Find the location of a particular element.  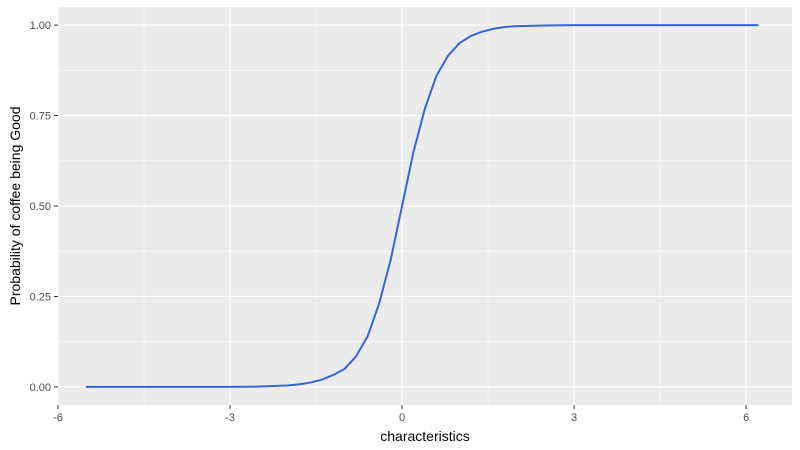

x-tick-label: -3 is located at coordinates (230, 418).